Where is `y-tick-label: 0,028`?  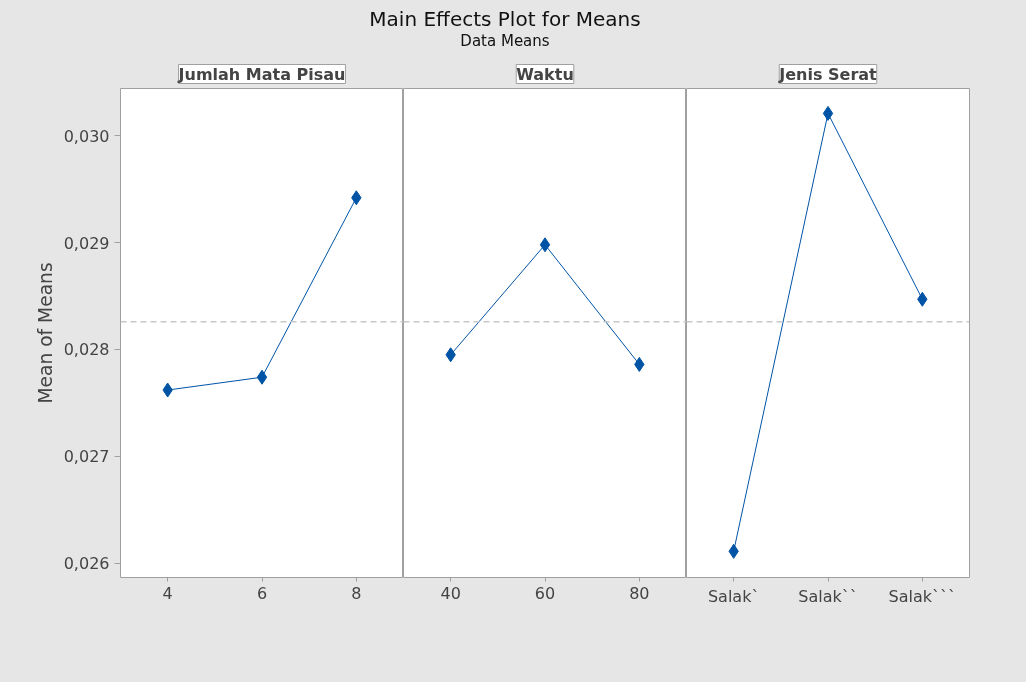
y-tick-label: 0,028 is located at coordinates (86, 350).